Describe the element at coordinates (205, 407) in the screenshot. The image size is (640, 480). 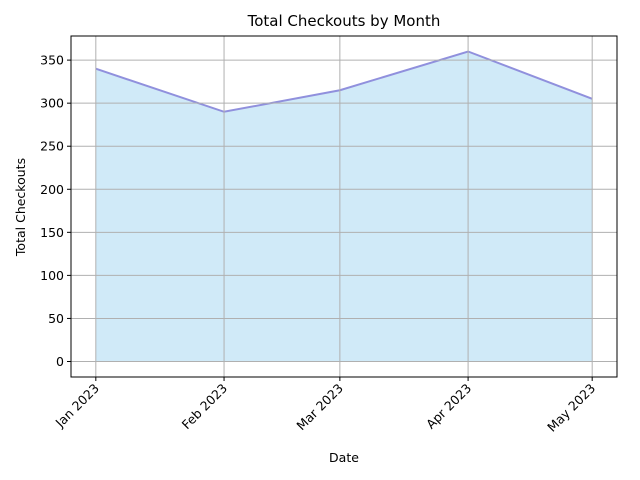
I see `x-tick-label: Feb 2023` at that location.